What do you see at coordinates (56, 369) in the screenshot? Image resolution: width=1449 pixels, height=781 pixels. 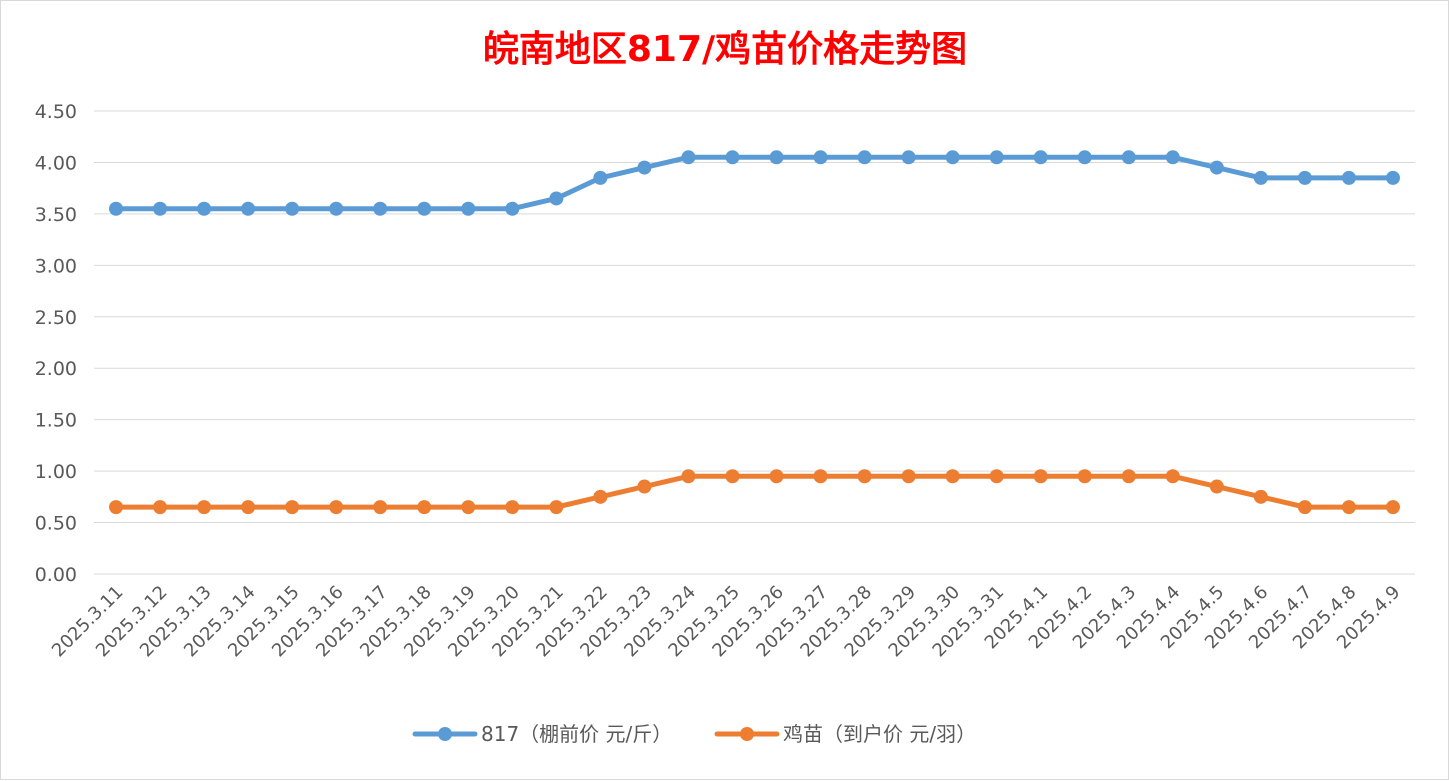 I see `y-tick-label: 2.00` at bounding box center [56, 369].